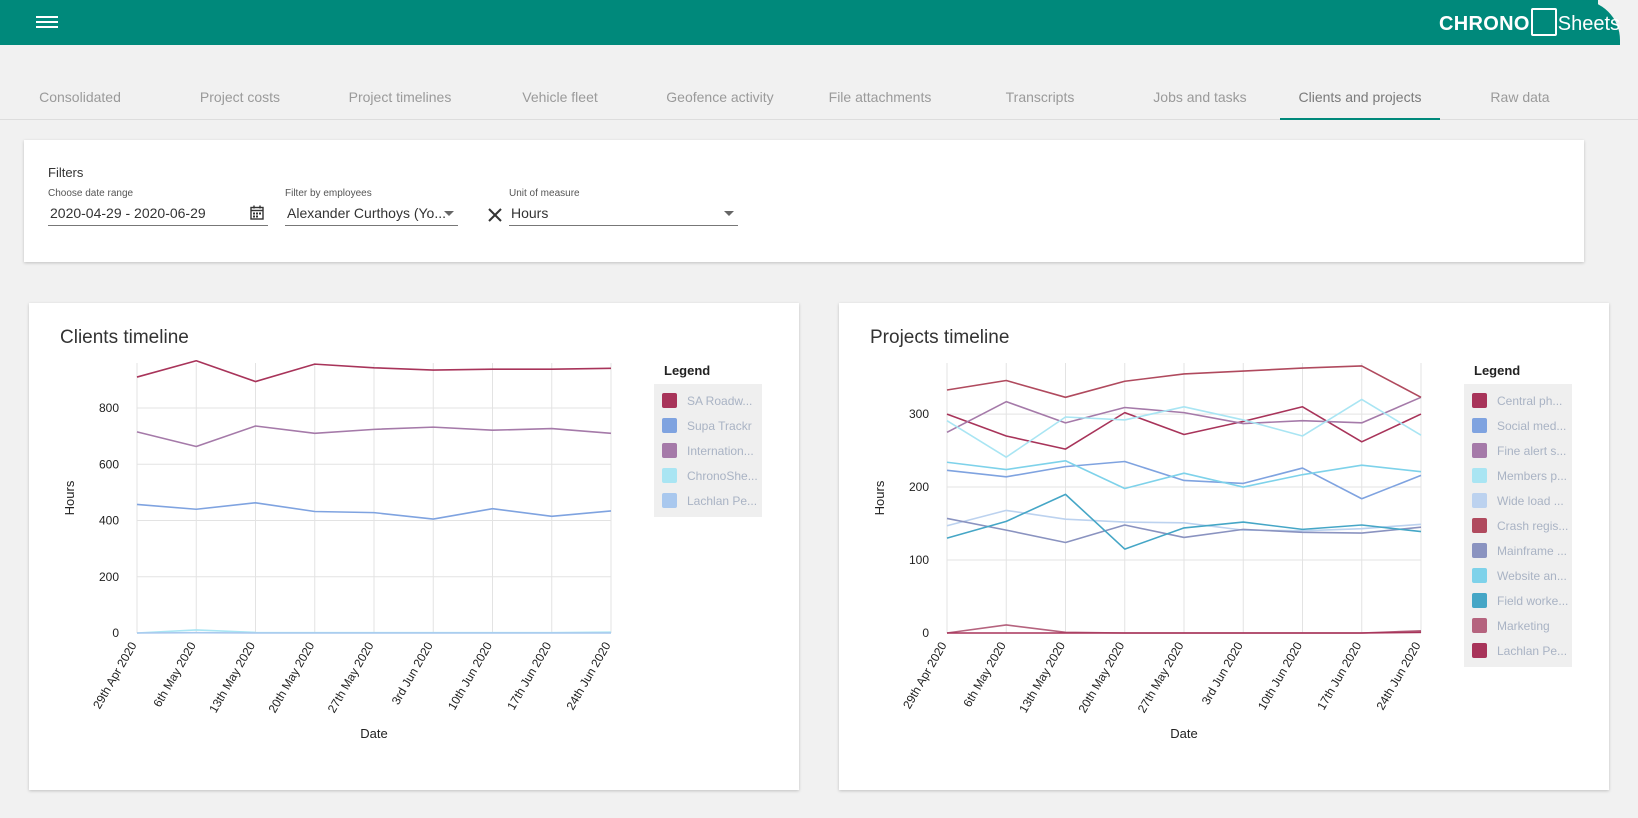 Image resolution: width=1638 pixels, height=818 pixels. What do you see at coordinates (470, 675) in the screenshot?
I see `x-tick-label: 10th Jun 2020` at bounding box center [470, 675].